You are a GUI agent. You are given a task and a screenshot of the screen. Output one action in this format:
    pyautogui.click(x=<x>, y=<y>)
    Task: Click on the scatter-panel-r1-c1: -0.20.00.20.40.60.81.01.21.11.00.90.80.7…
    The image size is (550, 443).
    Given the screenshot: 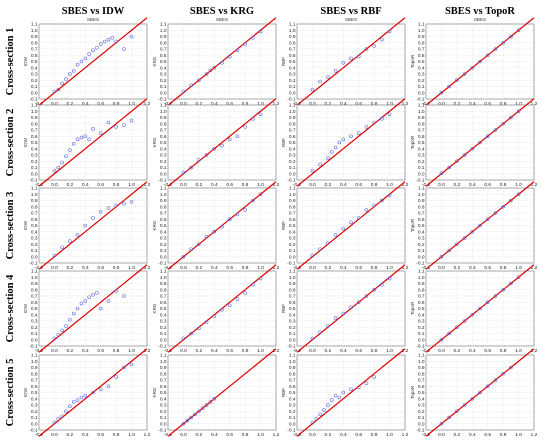 What is the action you would take?
    pyautogui.click(x=87, y=62)
    